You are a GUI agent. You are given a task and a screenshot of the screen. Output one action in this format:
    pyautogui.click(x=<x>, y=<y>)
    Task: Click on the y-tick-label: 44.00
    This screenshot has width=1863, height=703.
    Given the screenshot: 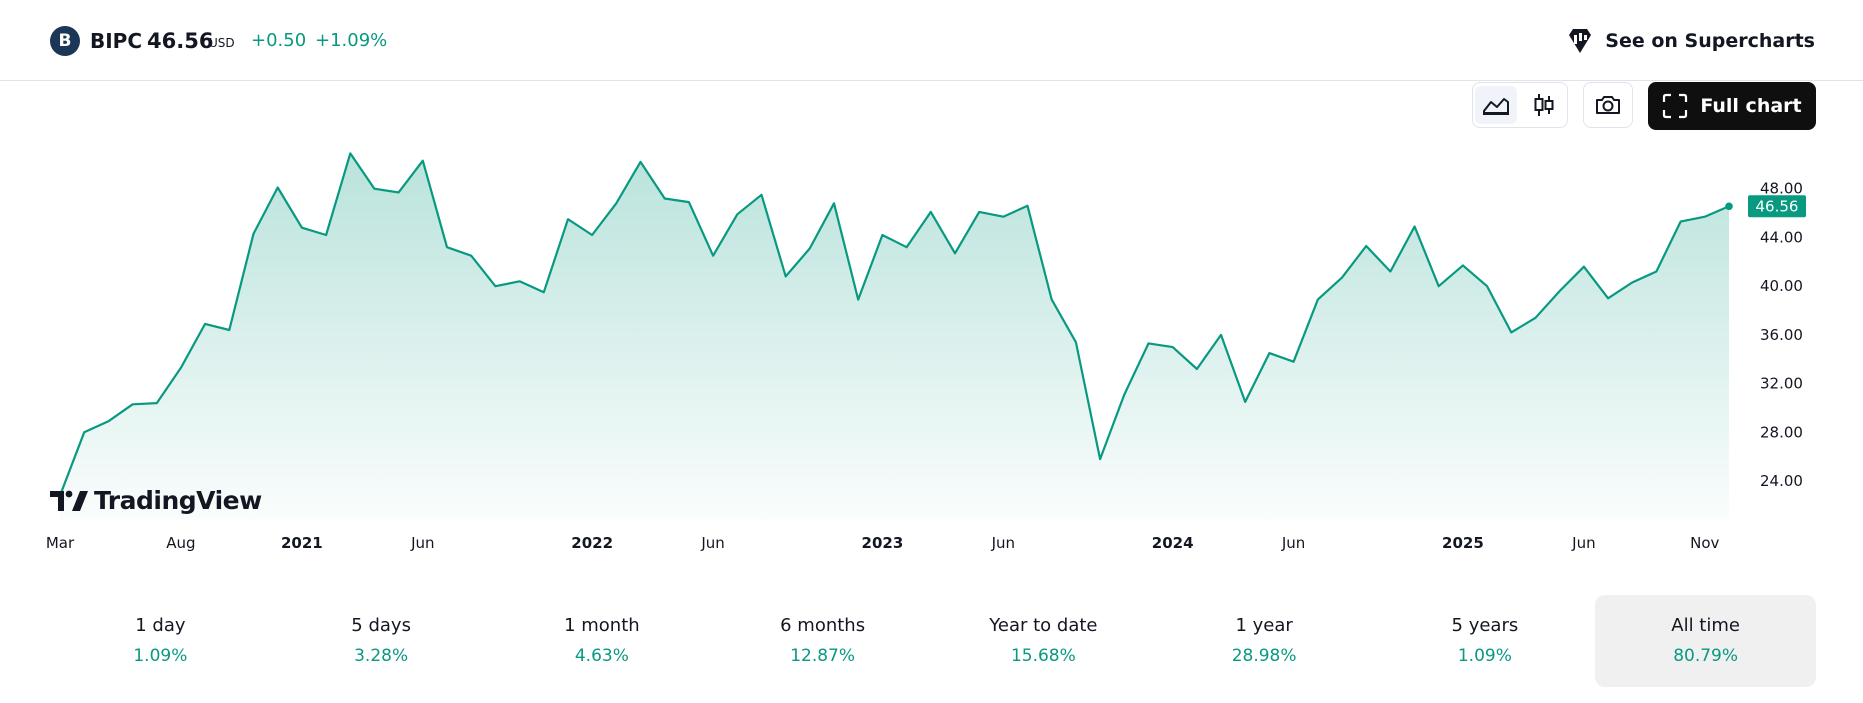 What is the action you would take?
    pyautogui.click(x=1781, y=237)
    